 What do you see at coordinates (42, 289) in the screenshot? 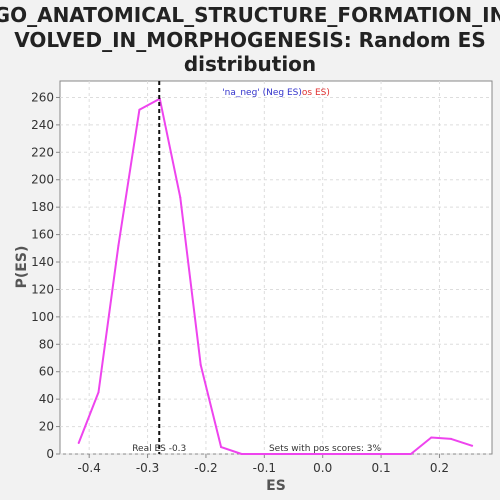
I see `y-tick-label: 120` at bounding box center [42, 289].